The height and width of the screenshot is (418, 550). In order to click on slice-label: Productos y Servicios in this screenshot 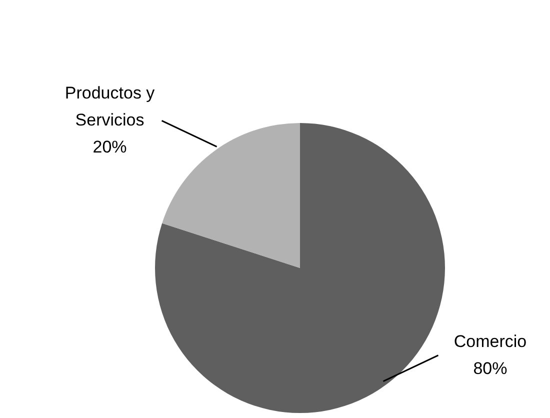, I will do `click(110, 107)`.